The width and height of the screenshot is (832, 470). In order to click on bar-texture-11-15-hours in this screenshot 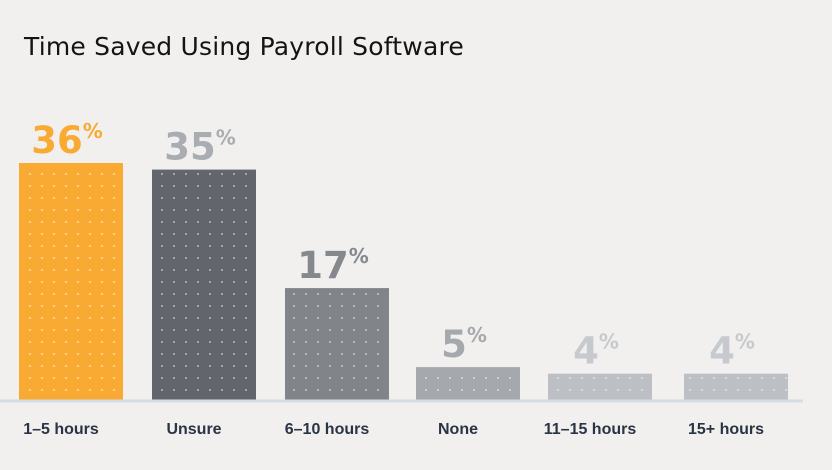, I will do `click(600, 386)`.